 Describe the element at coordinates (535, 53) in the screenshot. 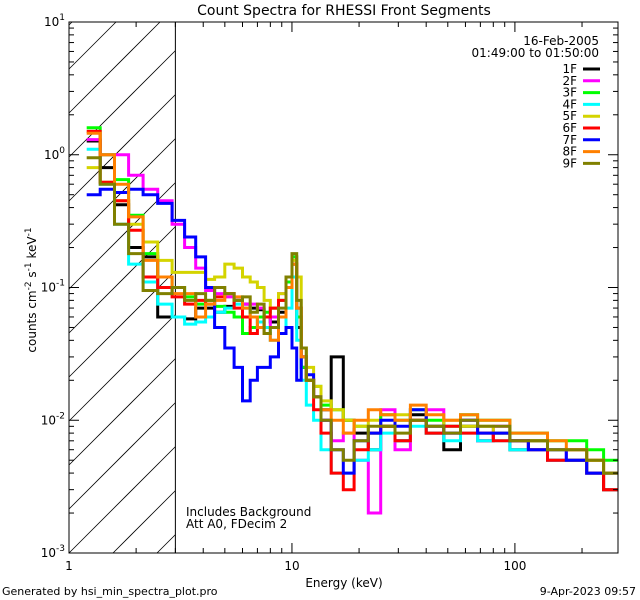

I see `legend-header: 01:49:00 to 01:50:00` at that location.